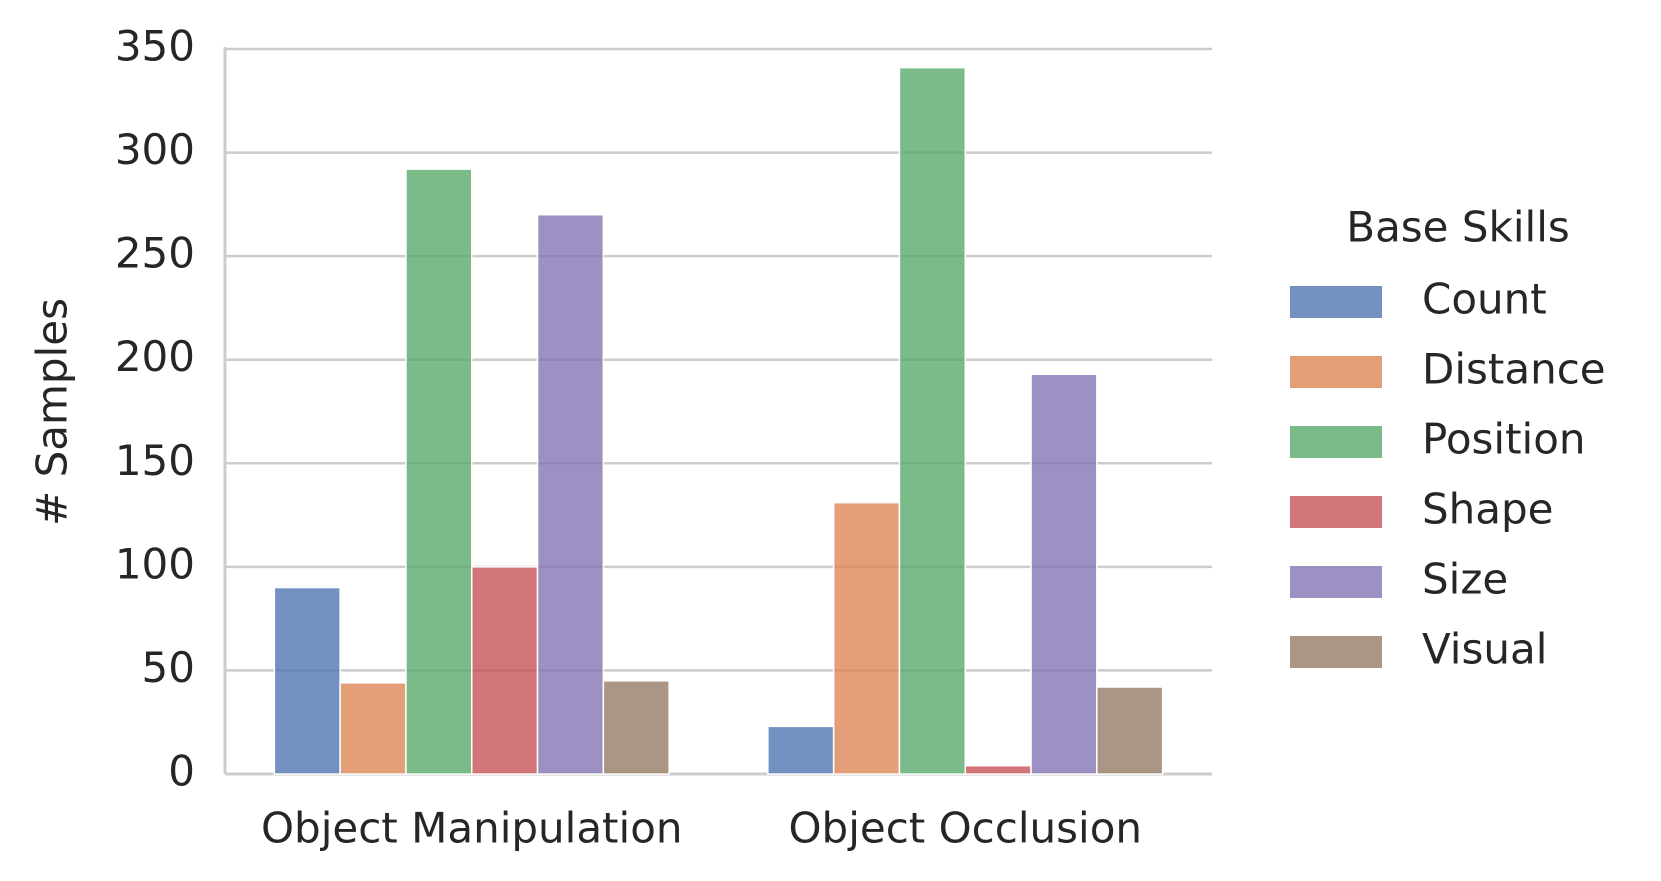 This screenshot has width=1661, height=881. What do you see at coordinates (1484, 649) in the screenshot?
I see `legend-label: Visual` at bounding box center [1484, 649].